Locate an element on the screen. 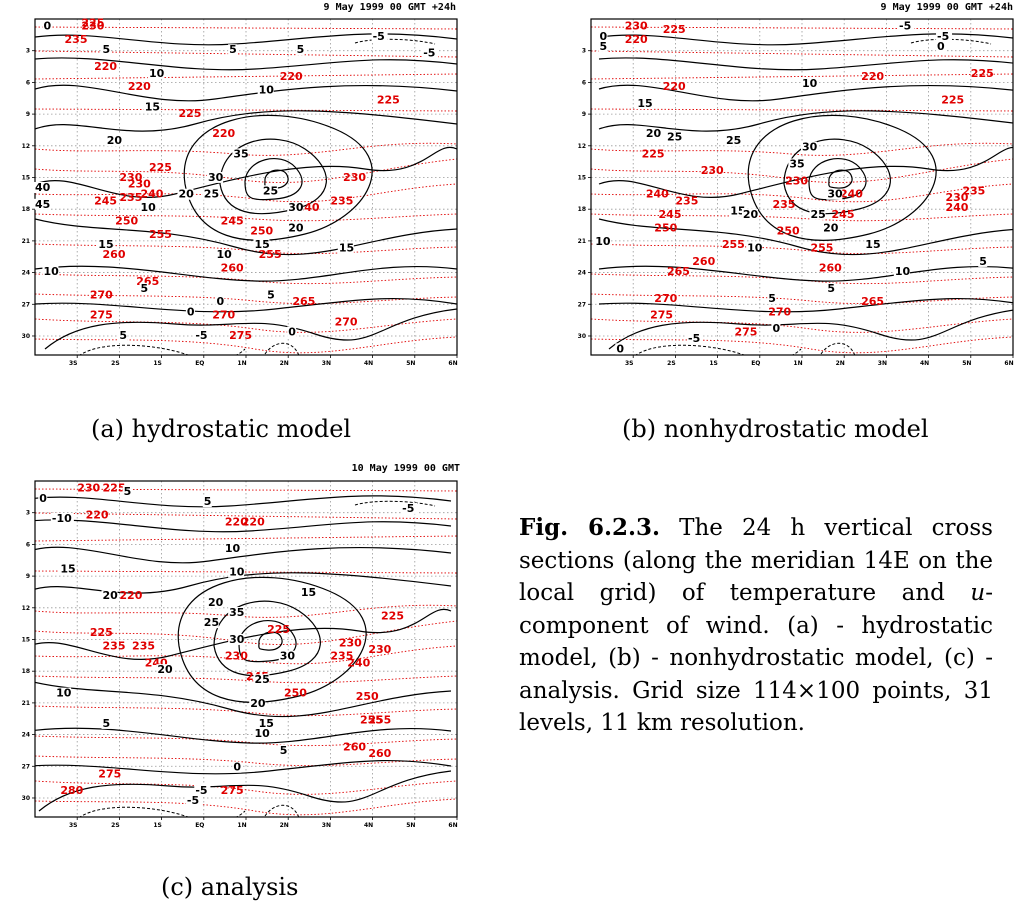  wind-contour-negative is located at coordinates (160, 352).